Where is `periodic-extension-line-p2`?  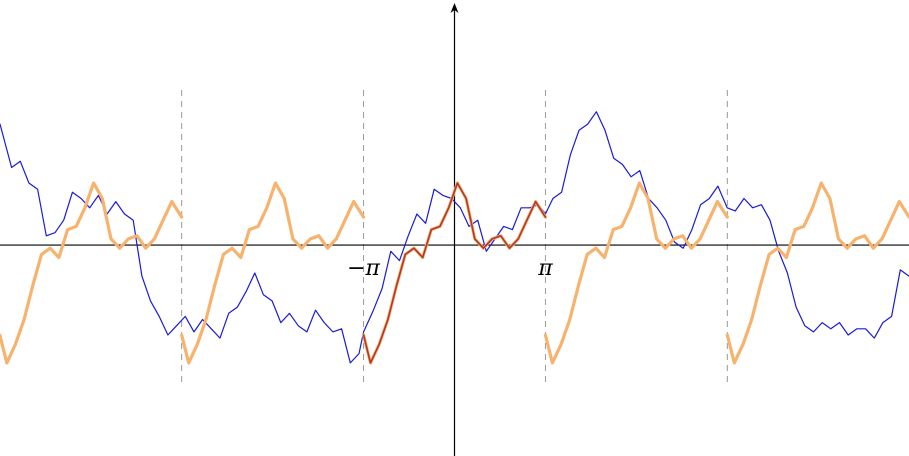
periodic-extension-line-p2 is located at coordinates (817, 273).